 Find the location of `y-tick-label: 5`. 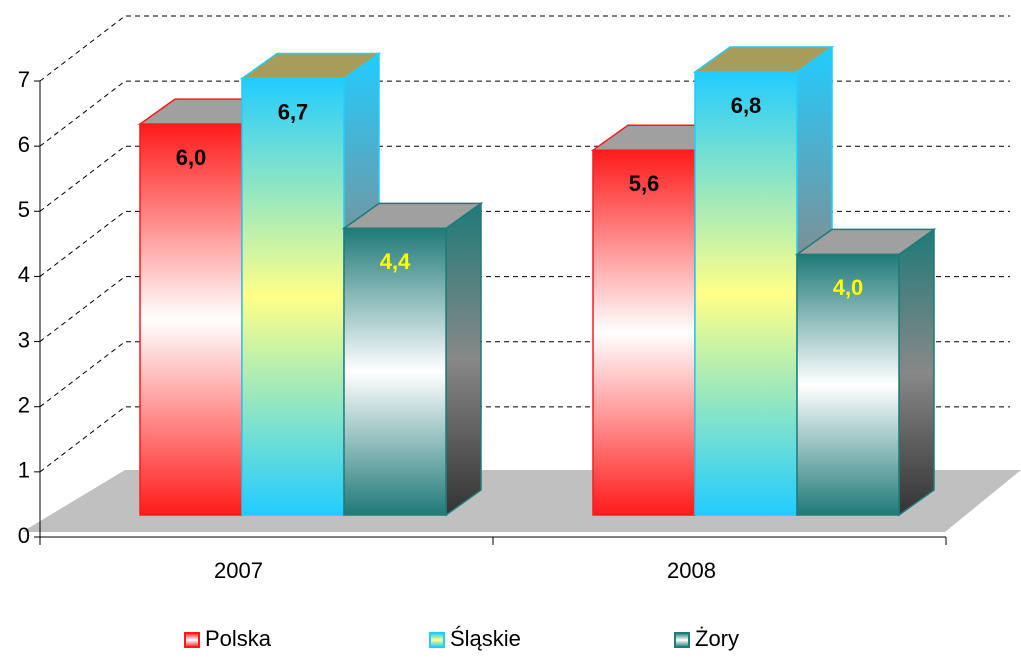

y-tick-label: 5 is located at coordinates (24, 209).